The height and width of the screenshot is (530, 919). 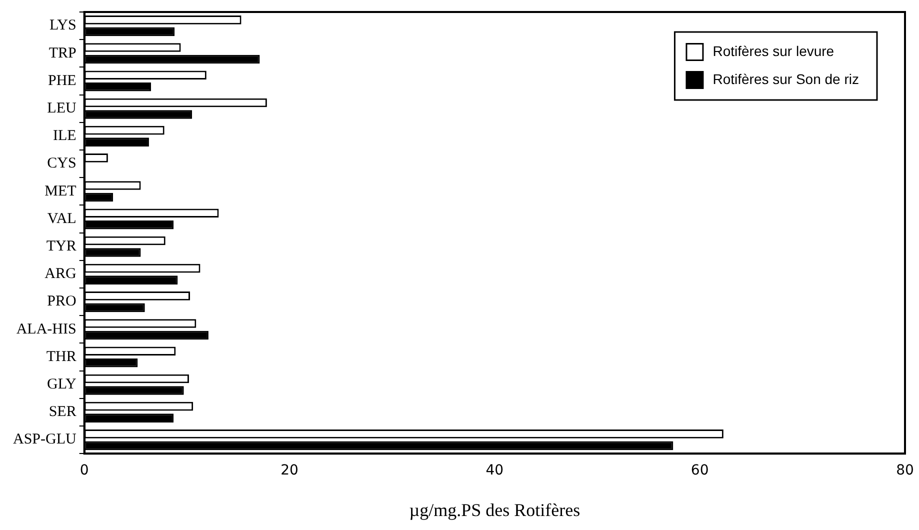 What do you see at coordinates (289, 470) in the screenshot?
I see `x-tick-label: 20` at bounding box center [289, 470].